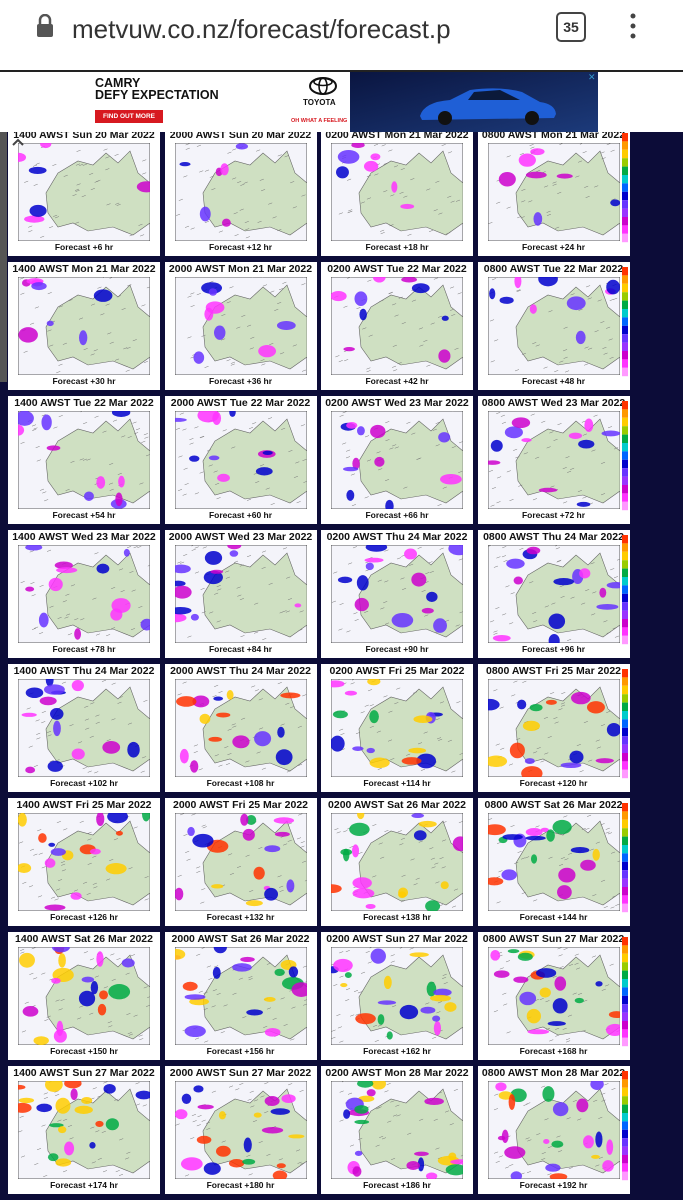 The height and width of the screenshot is (1200, 683). I want to click on forecast-card: 0800 AWST Mon 21 Mar 2022 Forecast +24 hr, so click(553, 194).